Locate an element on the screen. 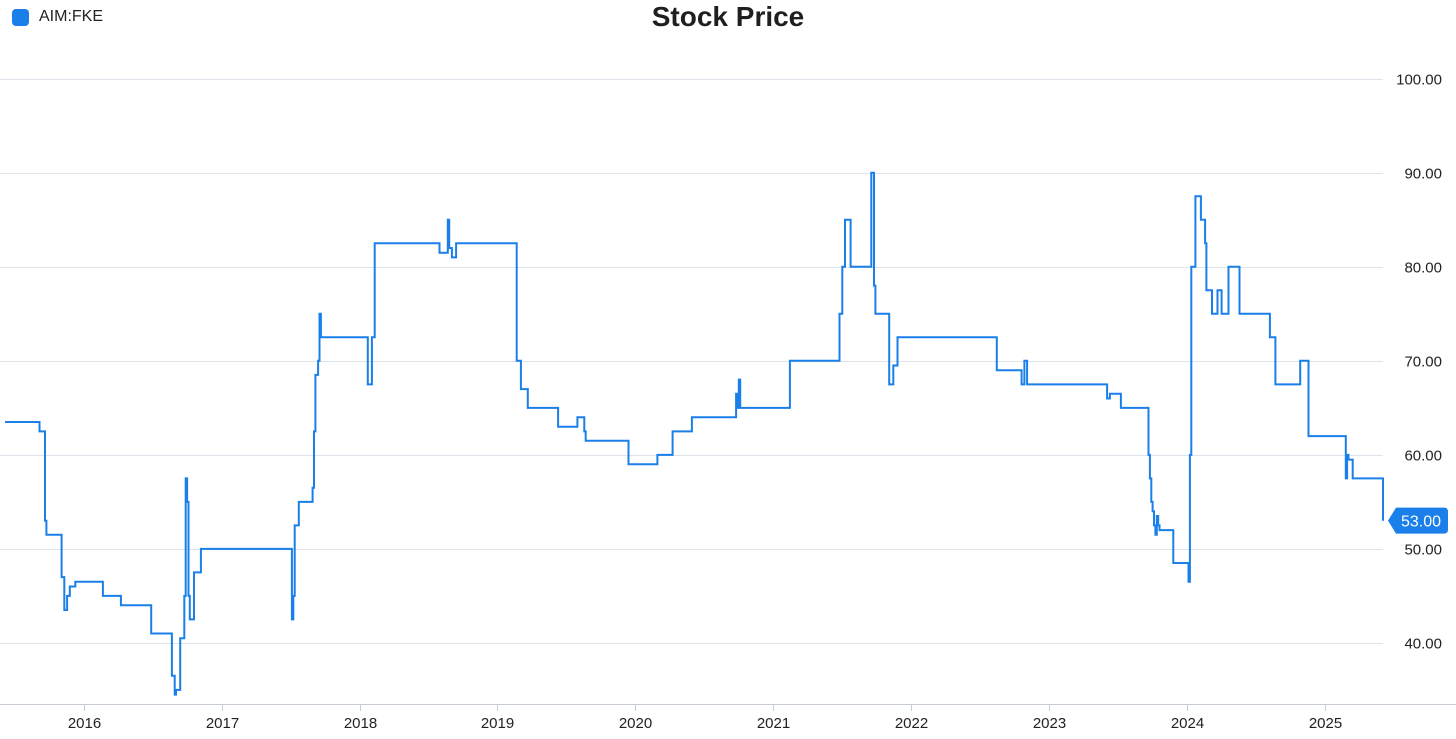 The width and height of the screenshot is (1456, 739). legend: AIM:FKE is located at coordinates (57, 17).